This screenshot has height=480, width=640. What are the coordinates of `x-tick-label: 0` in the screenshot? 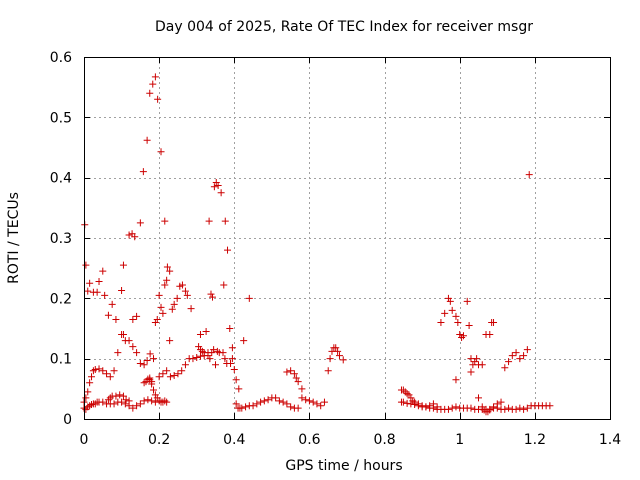 It's located at (84, 440).